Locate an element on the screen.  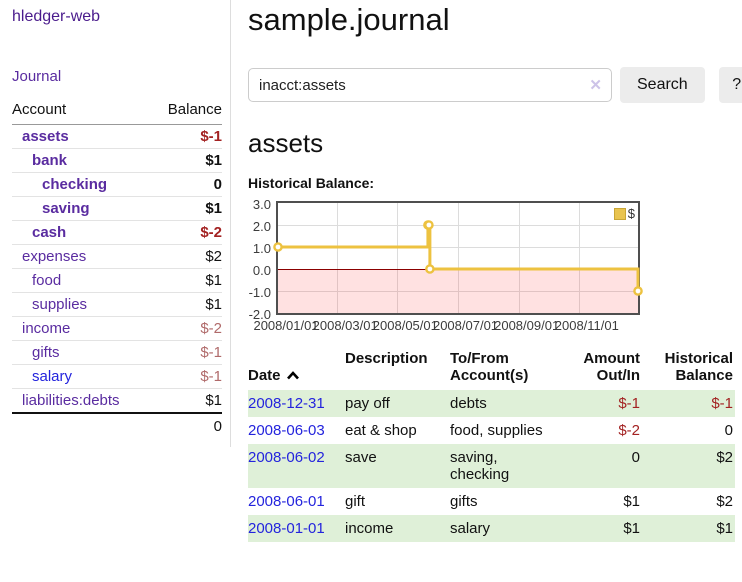
table-row: salary $-1 is located at coordinates (117, 376).